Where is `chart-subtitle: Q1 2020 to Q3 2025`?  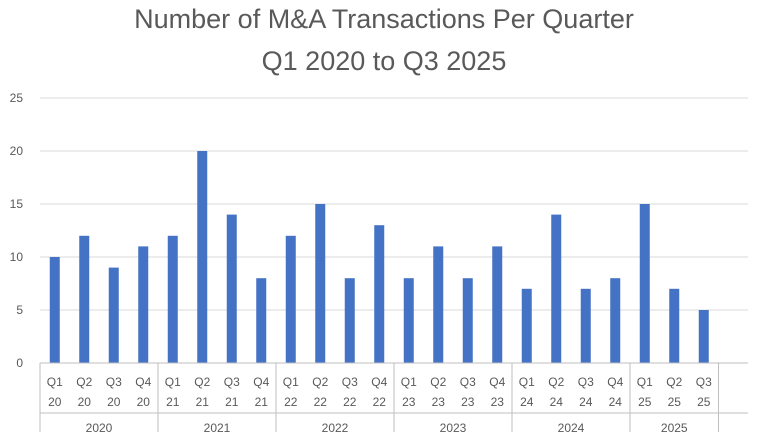
chart-subtitle: Q1 2020 to Q3 2025 is located at coordinates (384, 61).